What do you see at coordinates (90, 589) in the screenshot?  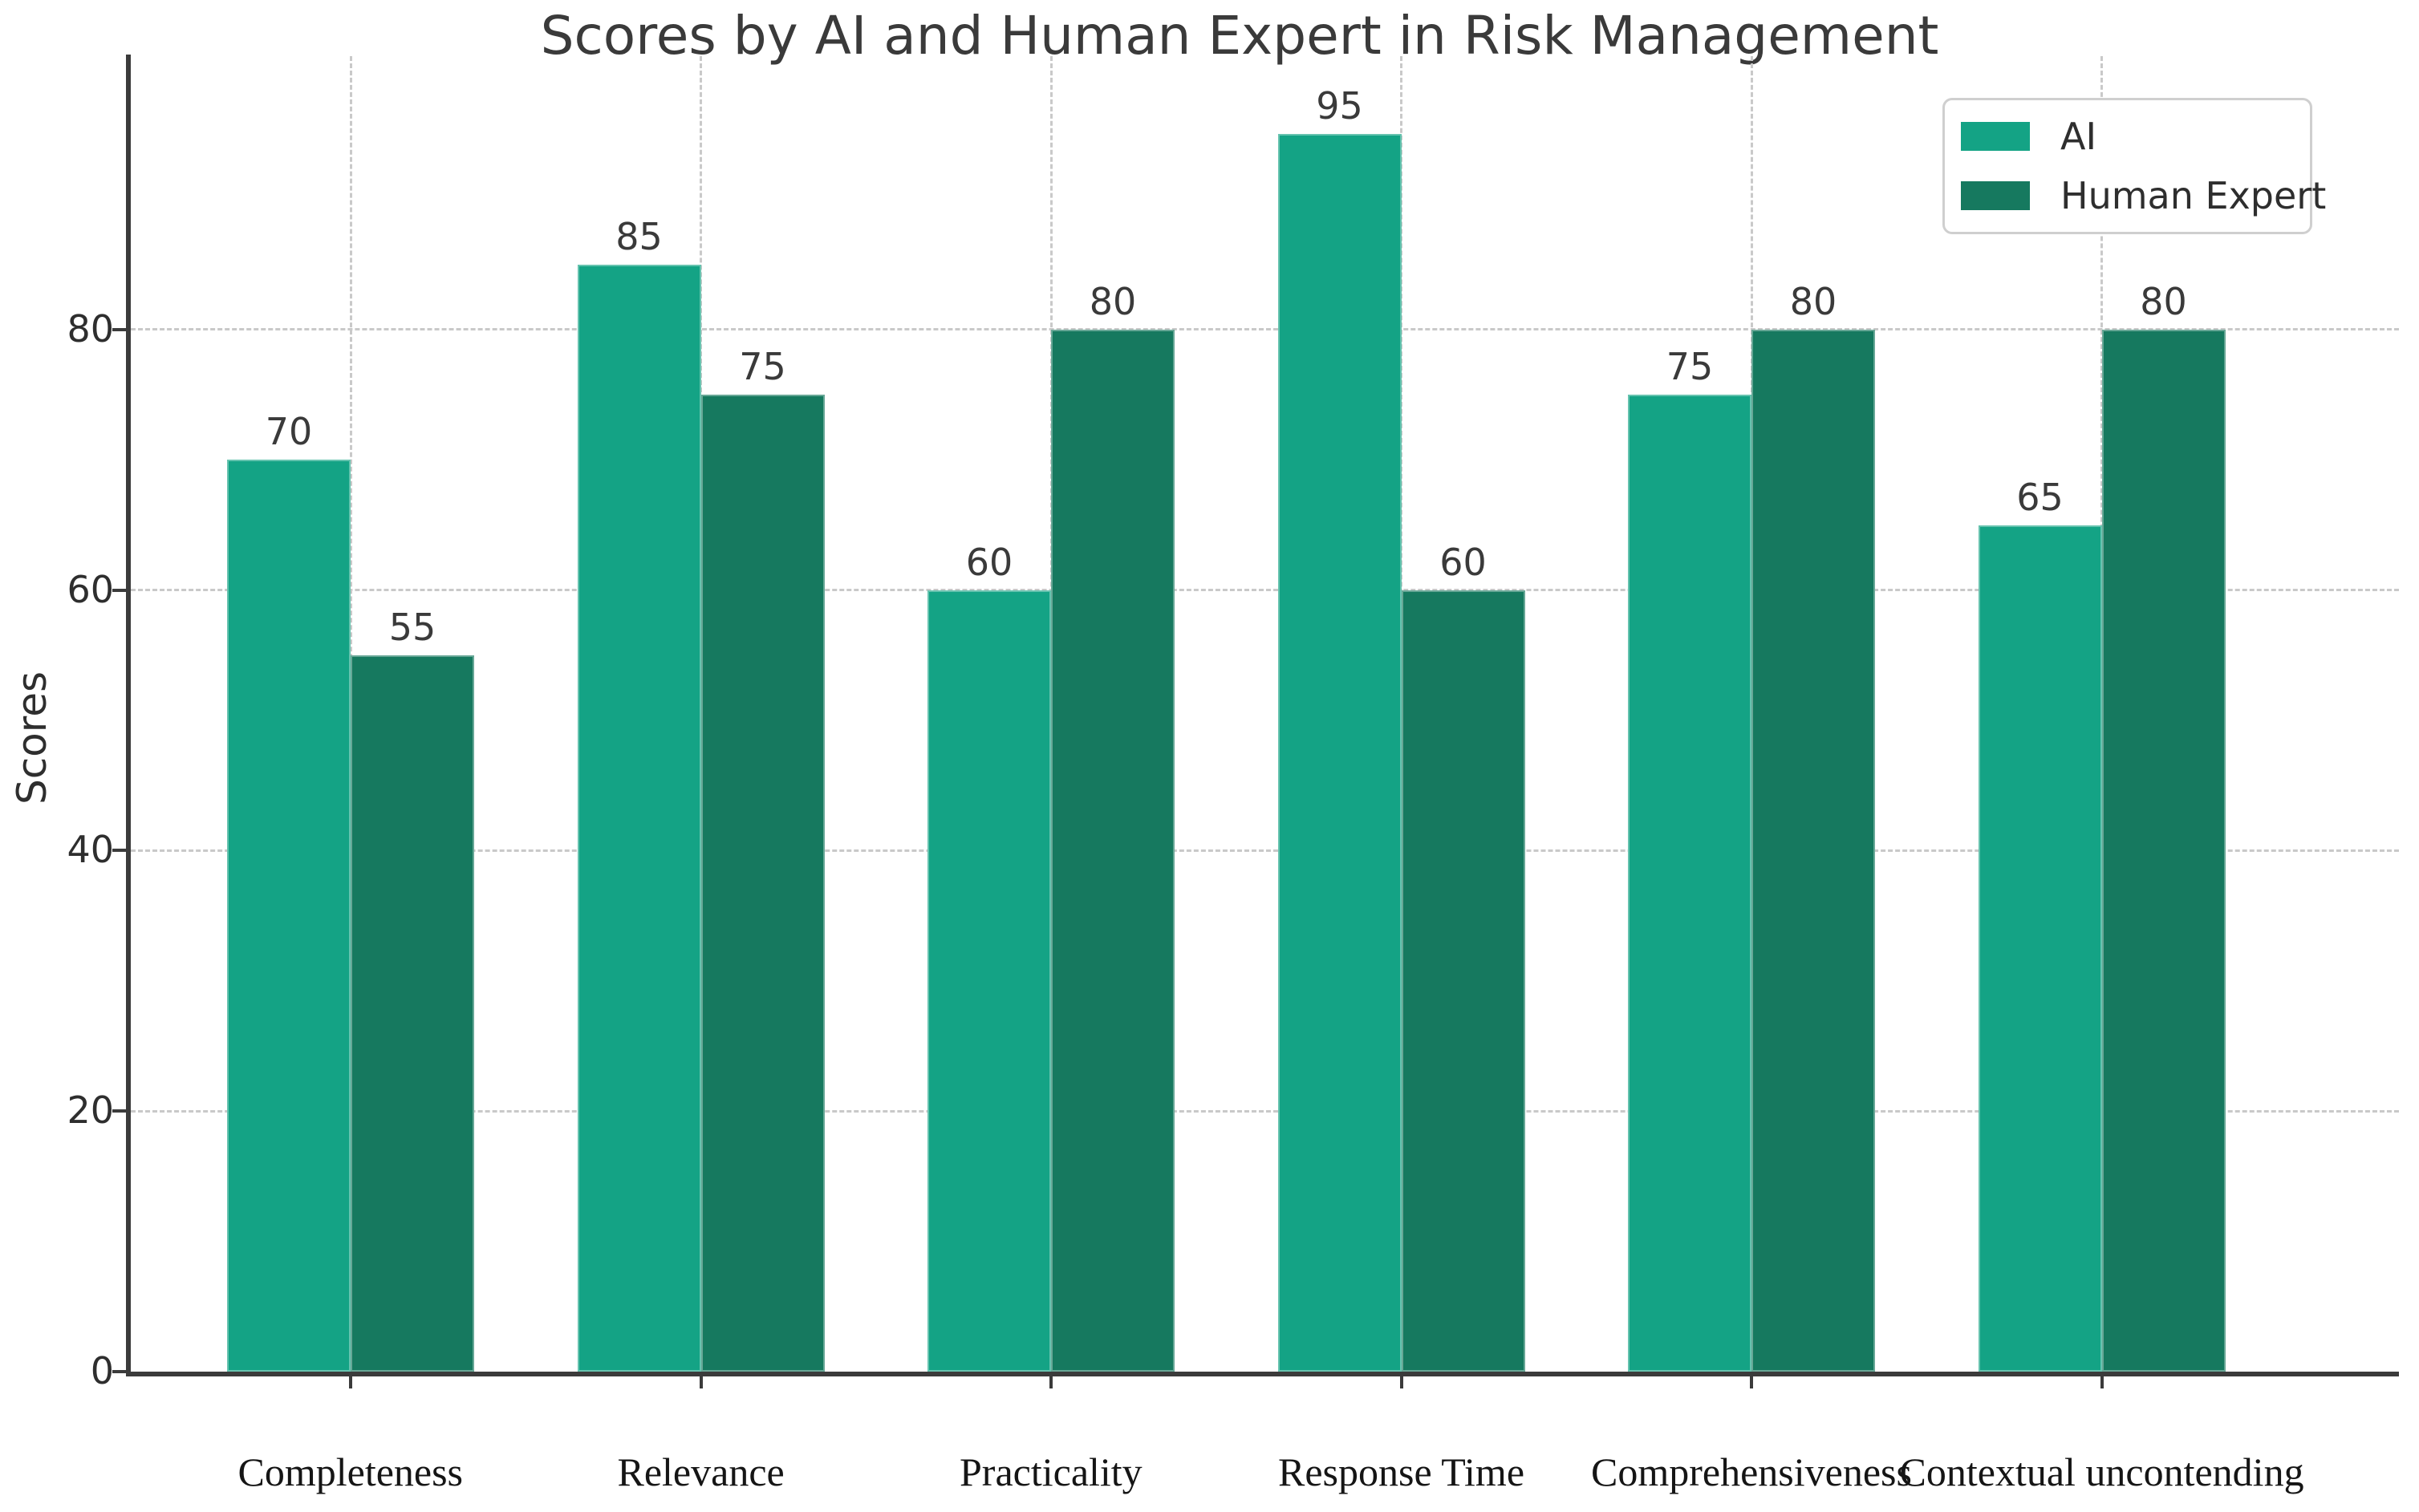 I see `y-tick-label: 60` at bounding box center [90, 589].